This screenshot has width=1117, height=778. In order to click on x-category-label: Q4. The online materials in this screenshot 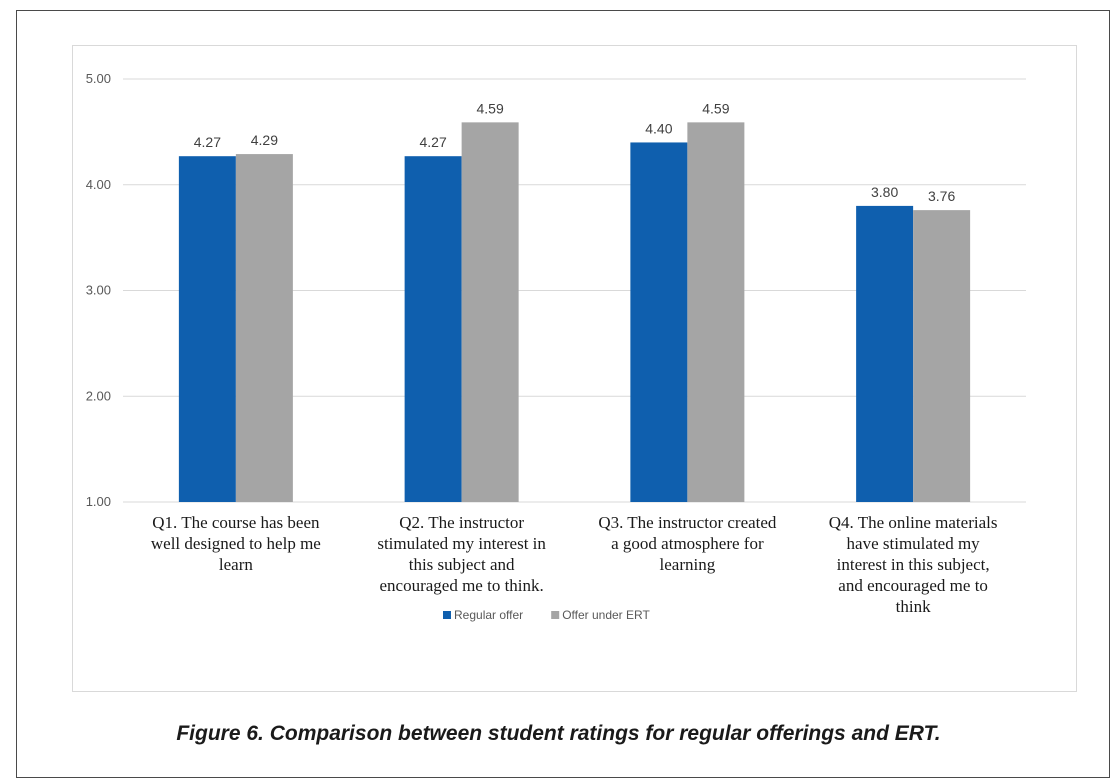, I will do `click(913, 522)`.